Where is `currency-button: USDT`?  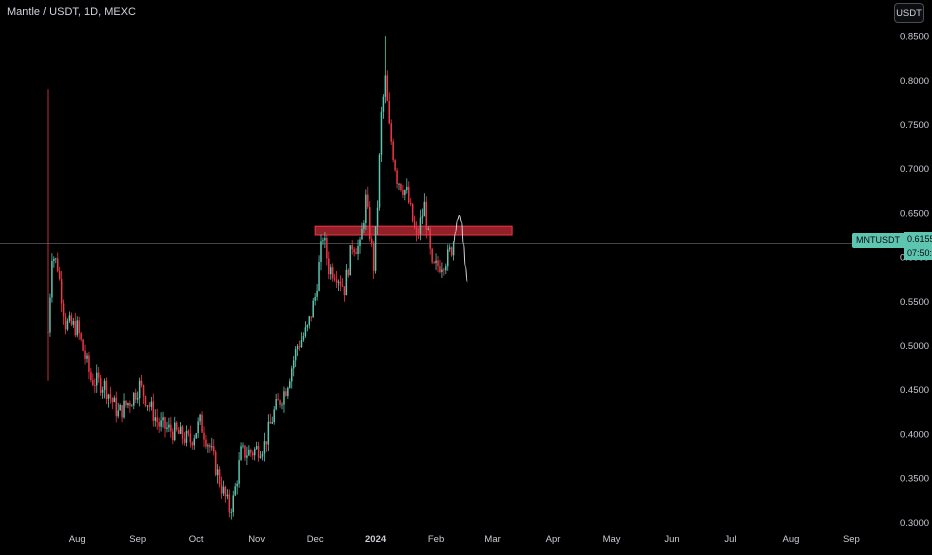
currency-button: USDT is located at coordinates (909, 13).